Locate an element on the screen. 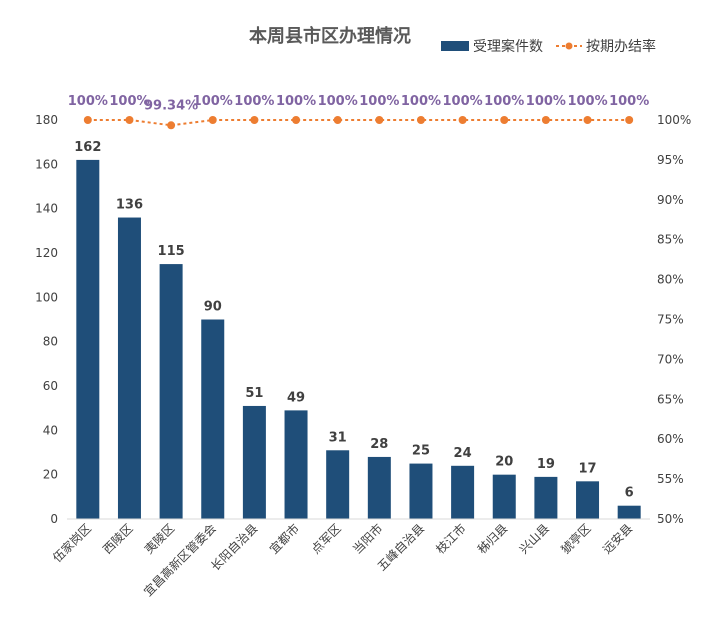 The height and width of the screenshot is (620, 701). right-tick-label: 75% is located at coordinates (670, 320).